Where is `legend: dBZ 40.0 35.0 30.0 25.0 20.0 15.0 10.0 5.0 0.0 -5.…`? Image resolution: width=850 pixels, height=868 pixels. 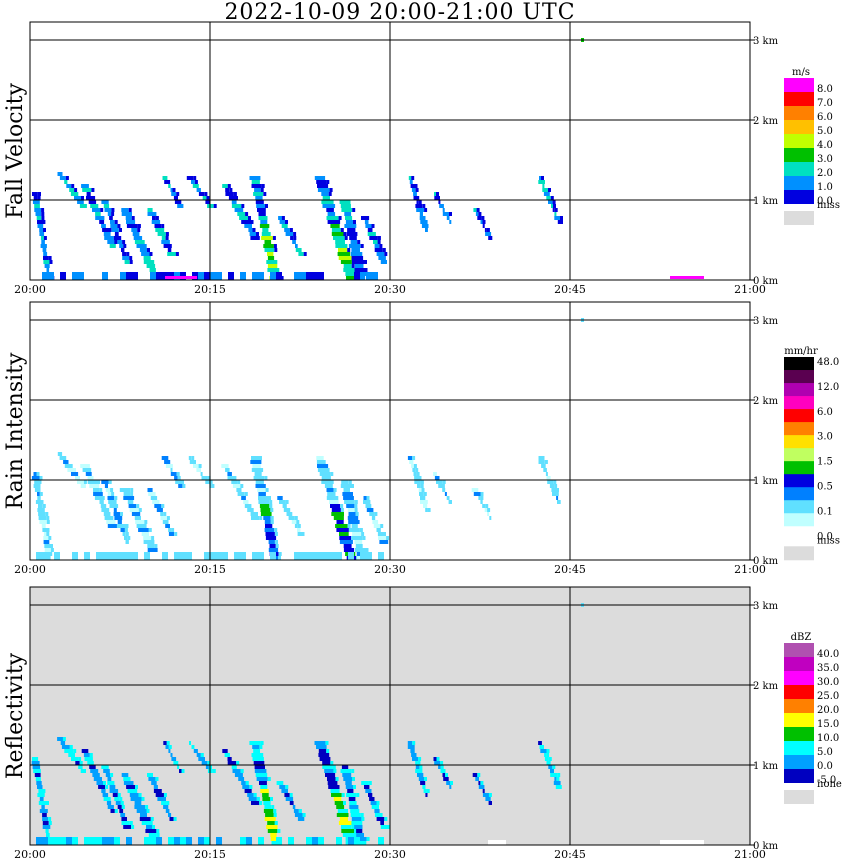
legend: dBZ 40.0 35.0 30.0 25.0 20.0 15.0 10.0 5.0 0.0 -5.… is located at coordinates (813, 718).